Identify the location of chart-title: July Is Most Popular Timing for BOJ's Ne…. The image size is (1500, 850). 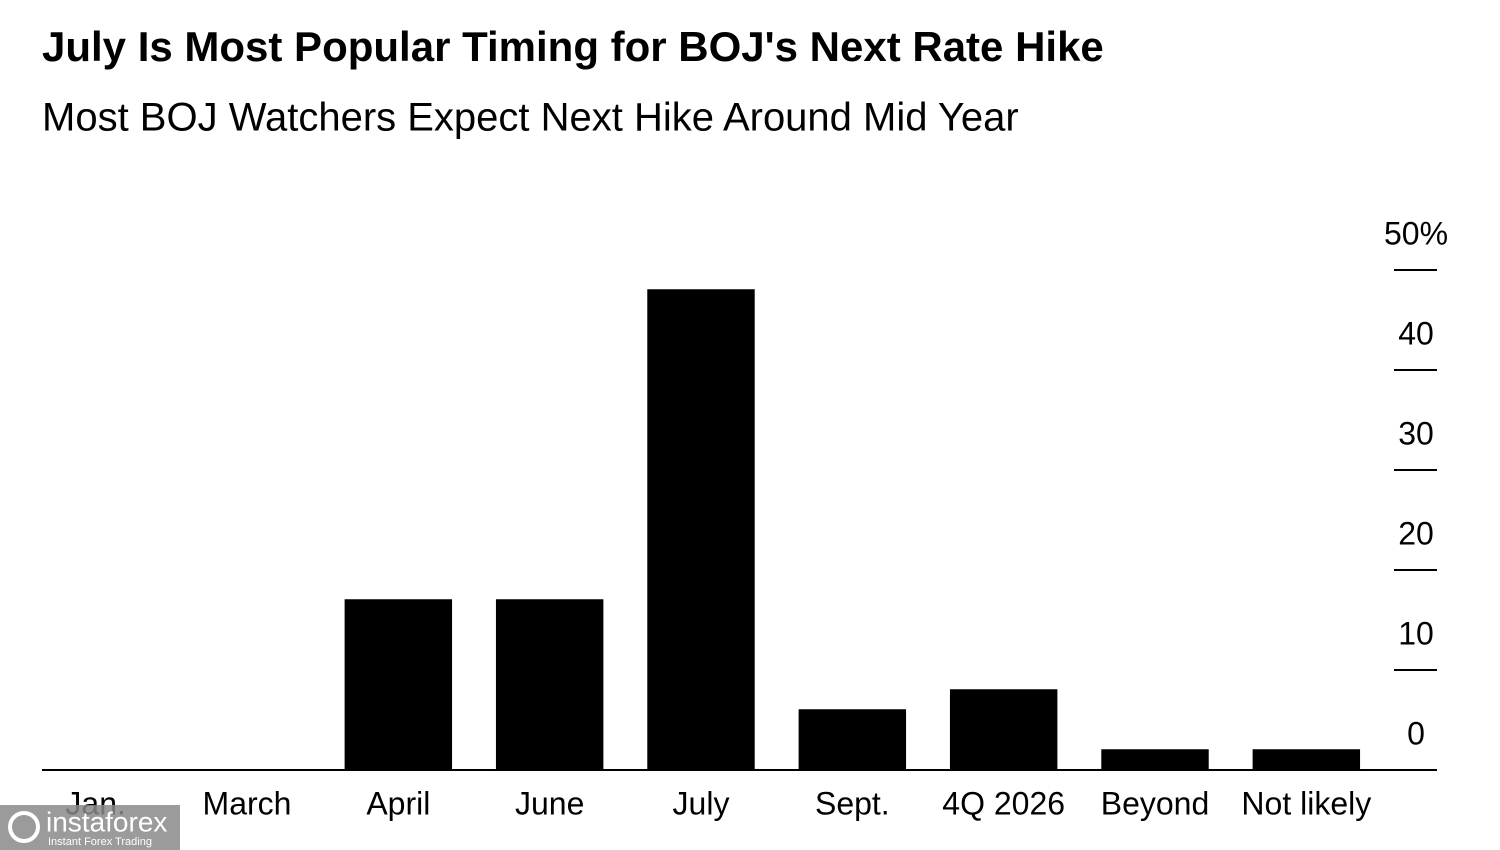
(573, 46).